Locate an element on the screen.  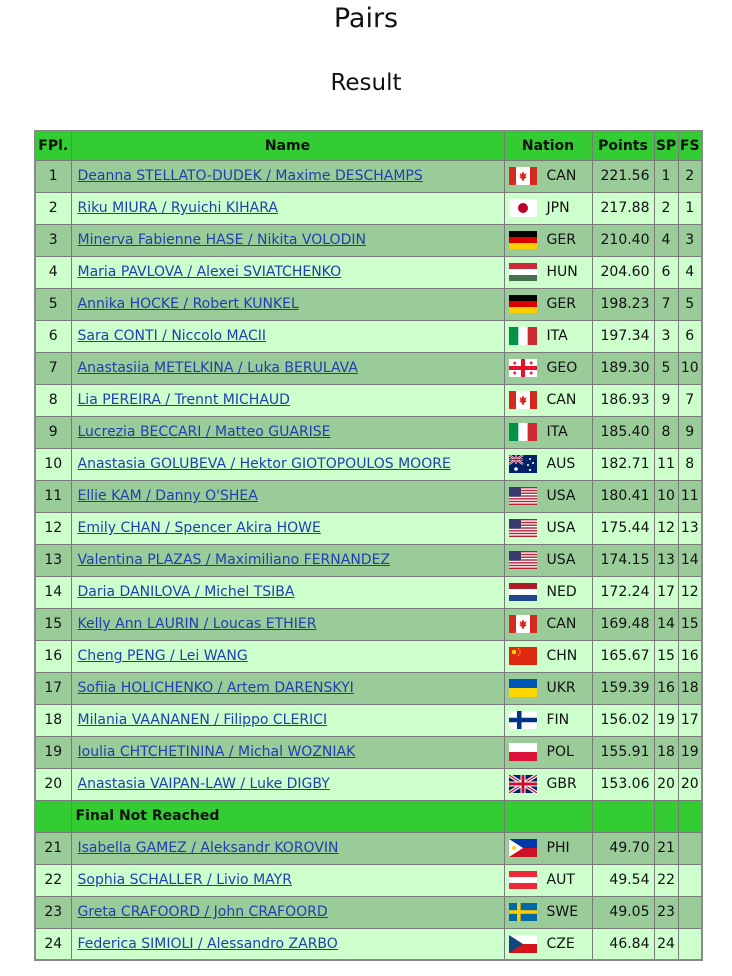
skater-name-link: Milania VAANANEN / Filippo CLERICI is located at coordinates (202, 720).